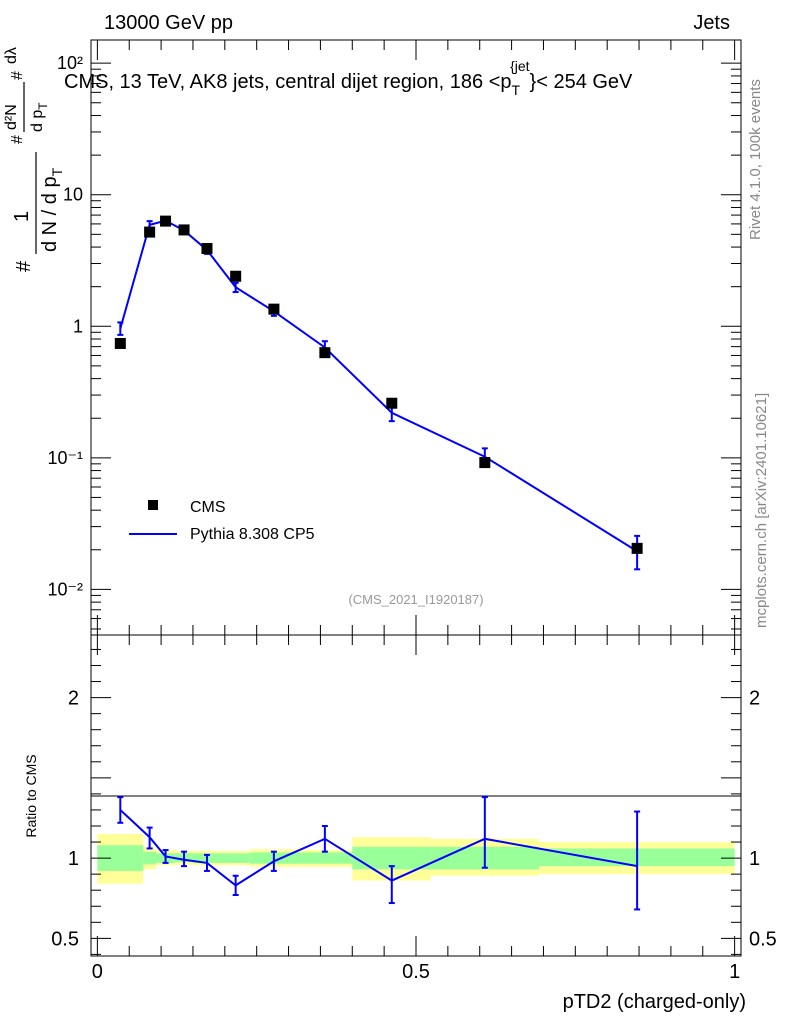 The width and height of the screenshot is (786, 1024). Describe the element at coordinates (39, 117) in the screenshot. I see `y-label-dpT: d pT` at that location.